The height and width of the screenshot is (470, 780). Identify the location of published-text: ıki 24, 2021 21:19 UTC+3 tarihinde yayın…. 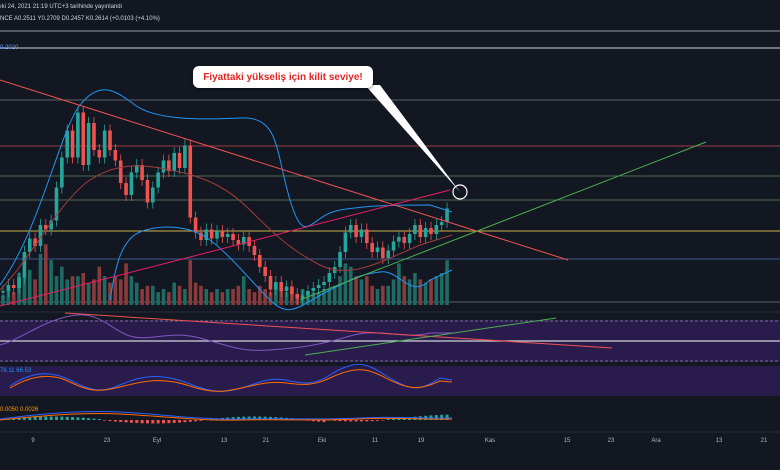
(61, 7).